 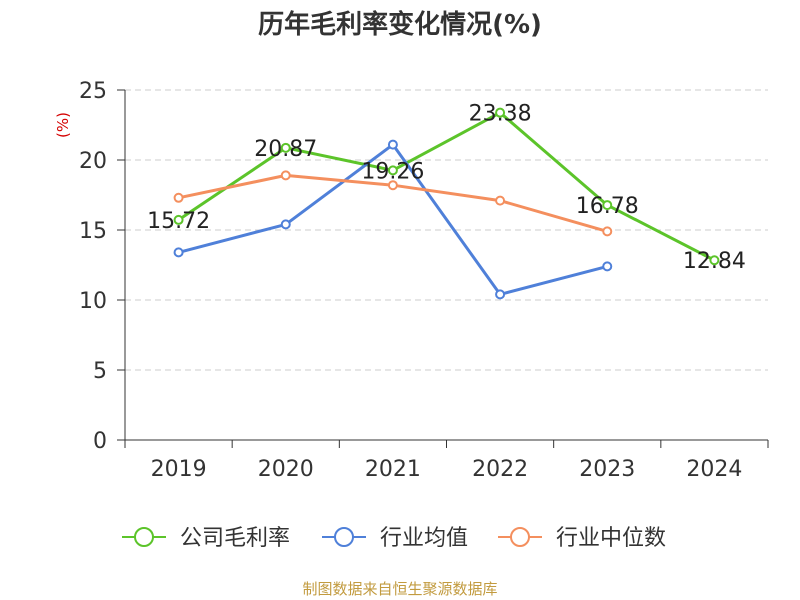 I want to click on legend-label: 行业均值, so click(x=424, y=538).